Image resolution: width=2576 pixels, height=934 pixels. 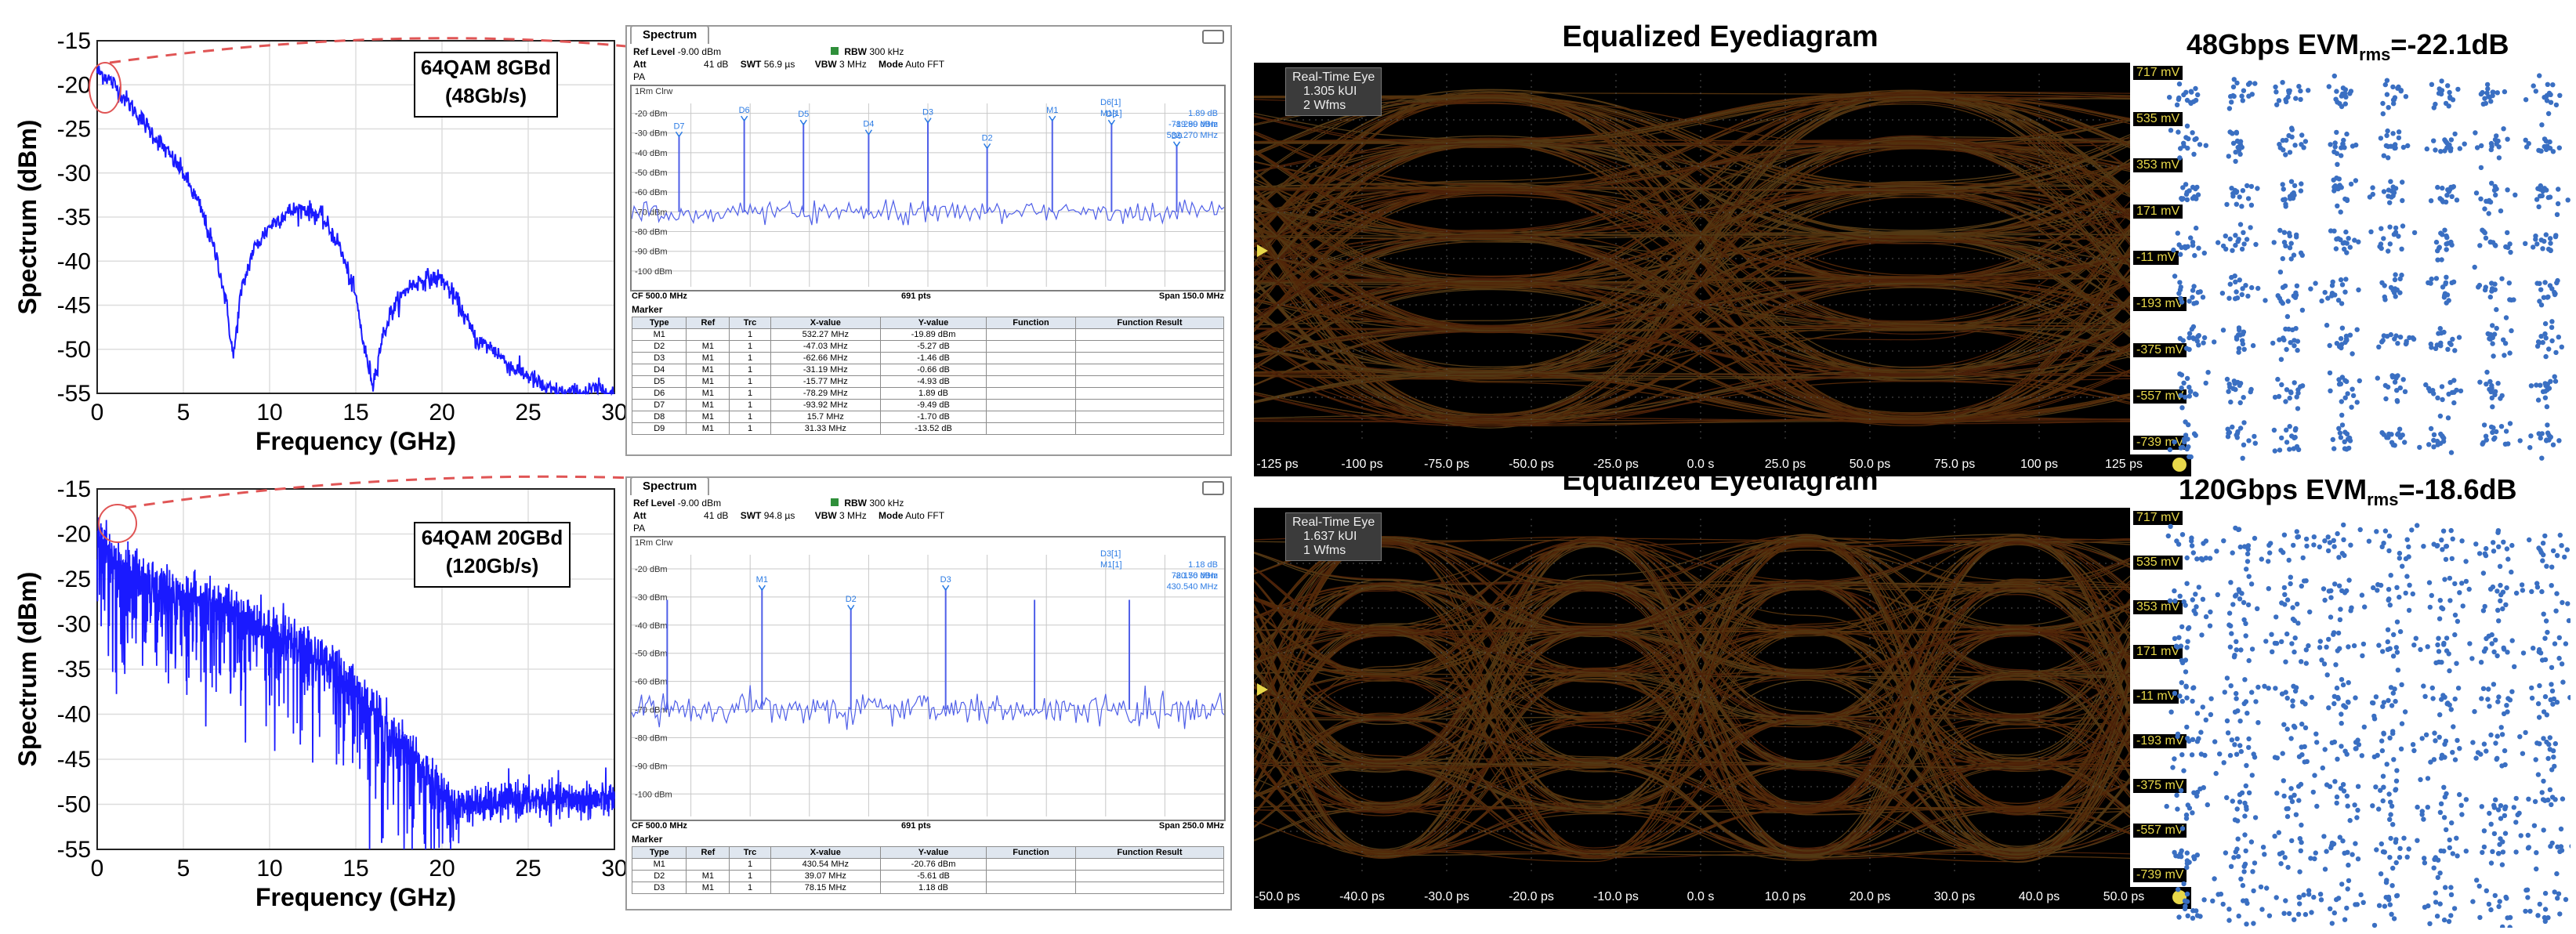 I want to click on x-tick-label: 125 ps, so click(x=2123, y=465).